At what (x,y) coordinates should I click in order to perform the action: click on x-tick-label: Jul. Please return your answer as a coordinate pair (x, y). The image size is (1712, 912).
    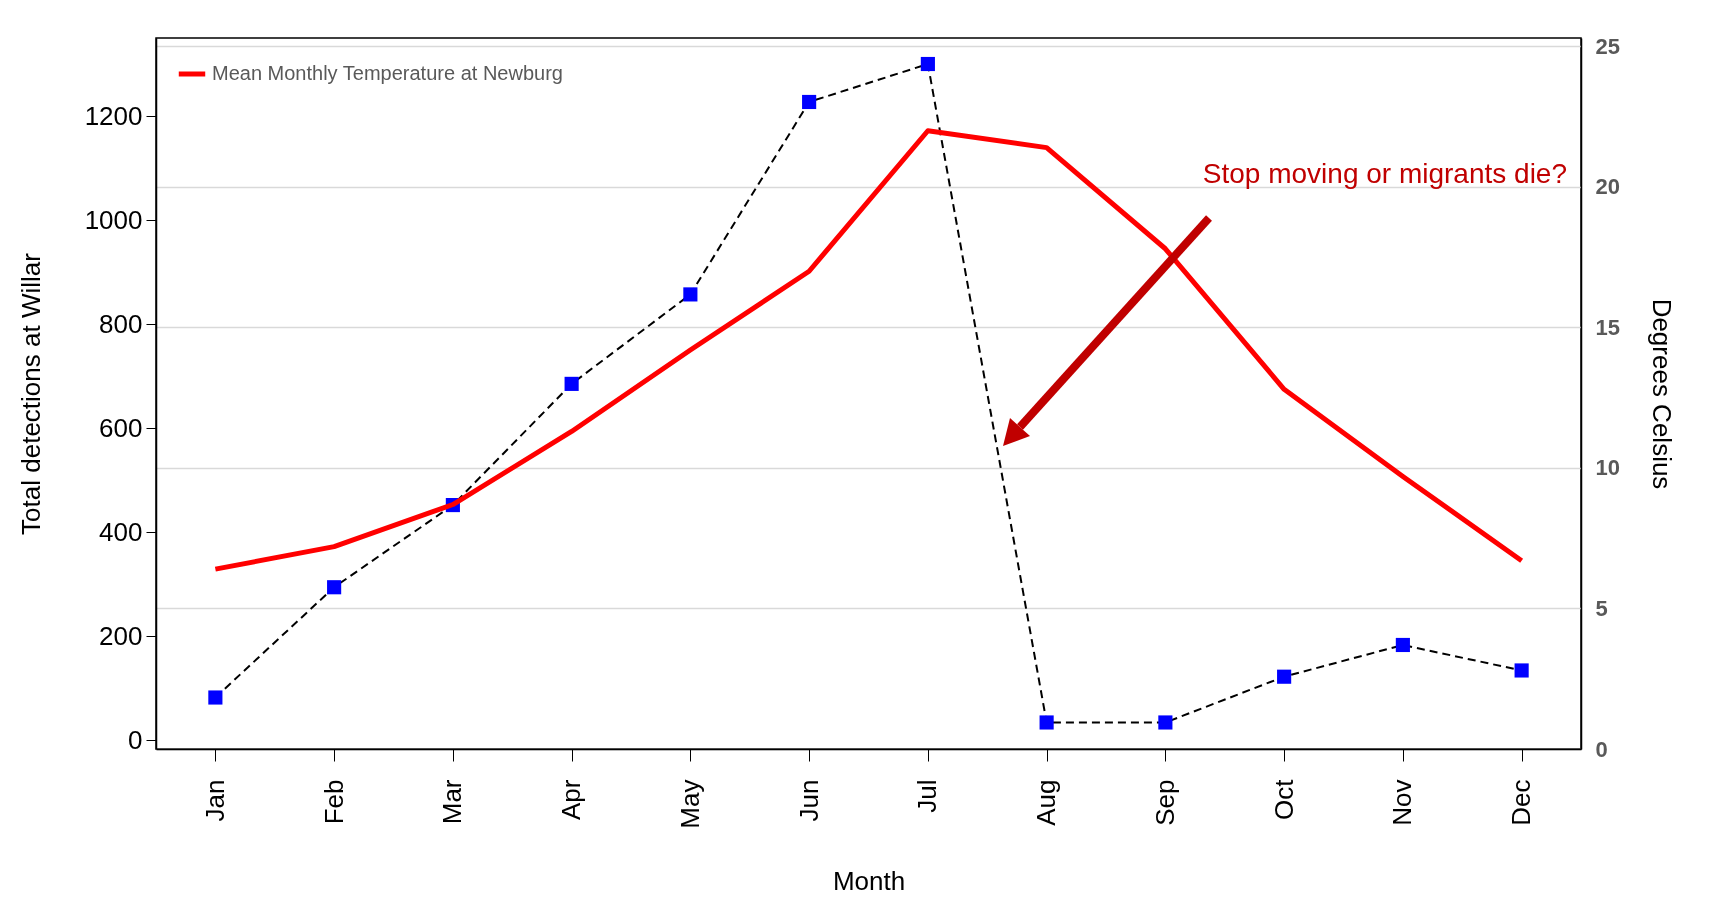
    Looking at the image, I should click on (927, 796).